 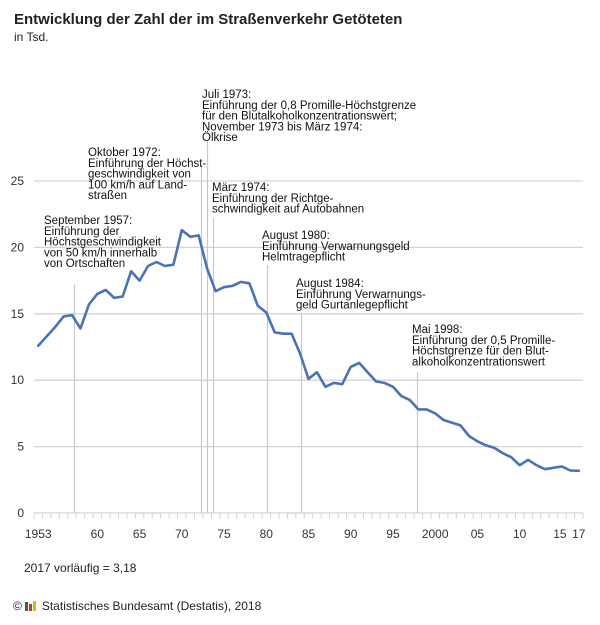 What do you see at coordinates (80, 568) in the screenshot?
I see `provisional-note: 2017 vorläufig = 3,18` at bounding box center [80, 568].